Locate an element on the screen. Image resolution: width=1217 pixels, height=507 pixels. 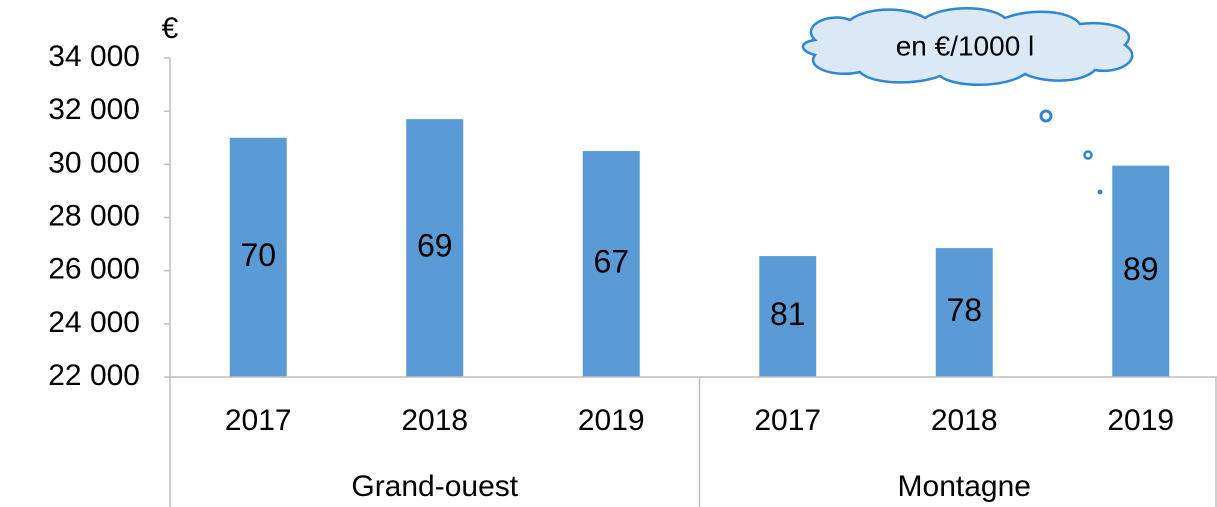
callout-cloud is located at coordinates (967, 46).